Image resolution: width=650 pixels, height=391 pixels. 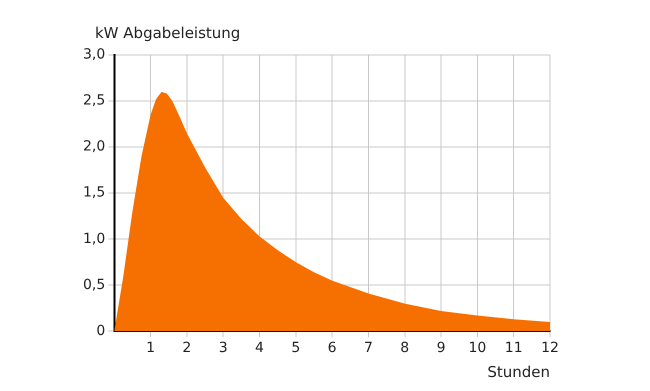 What do you see at coordinates (441, 348) in the screenshot?
I see `x-tick-label: 9` at bounding box center [441, 348].